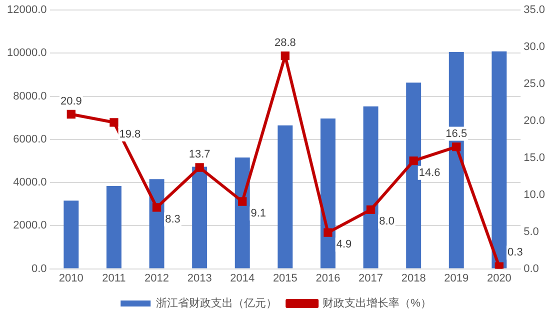 The image size is (554, 323). What do you see at coordinates (30, 96) in the screenshot?
I see `y-tick-label: 8000.0` at bounding box center [30, 96].